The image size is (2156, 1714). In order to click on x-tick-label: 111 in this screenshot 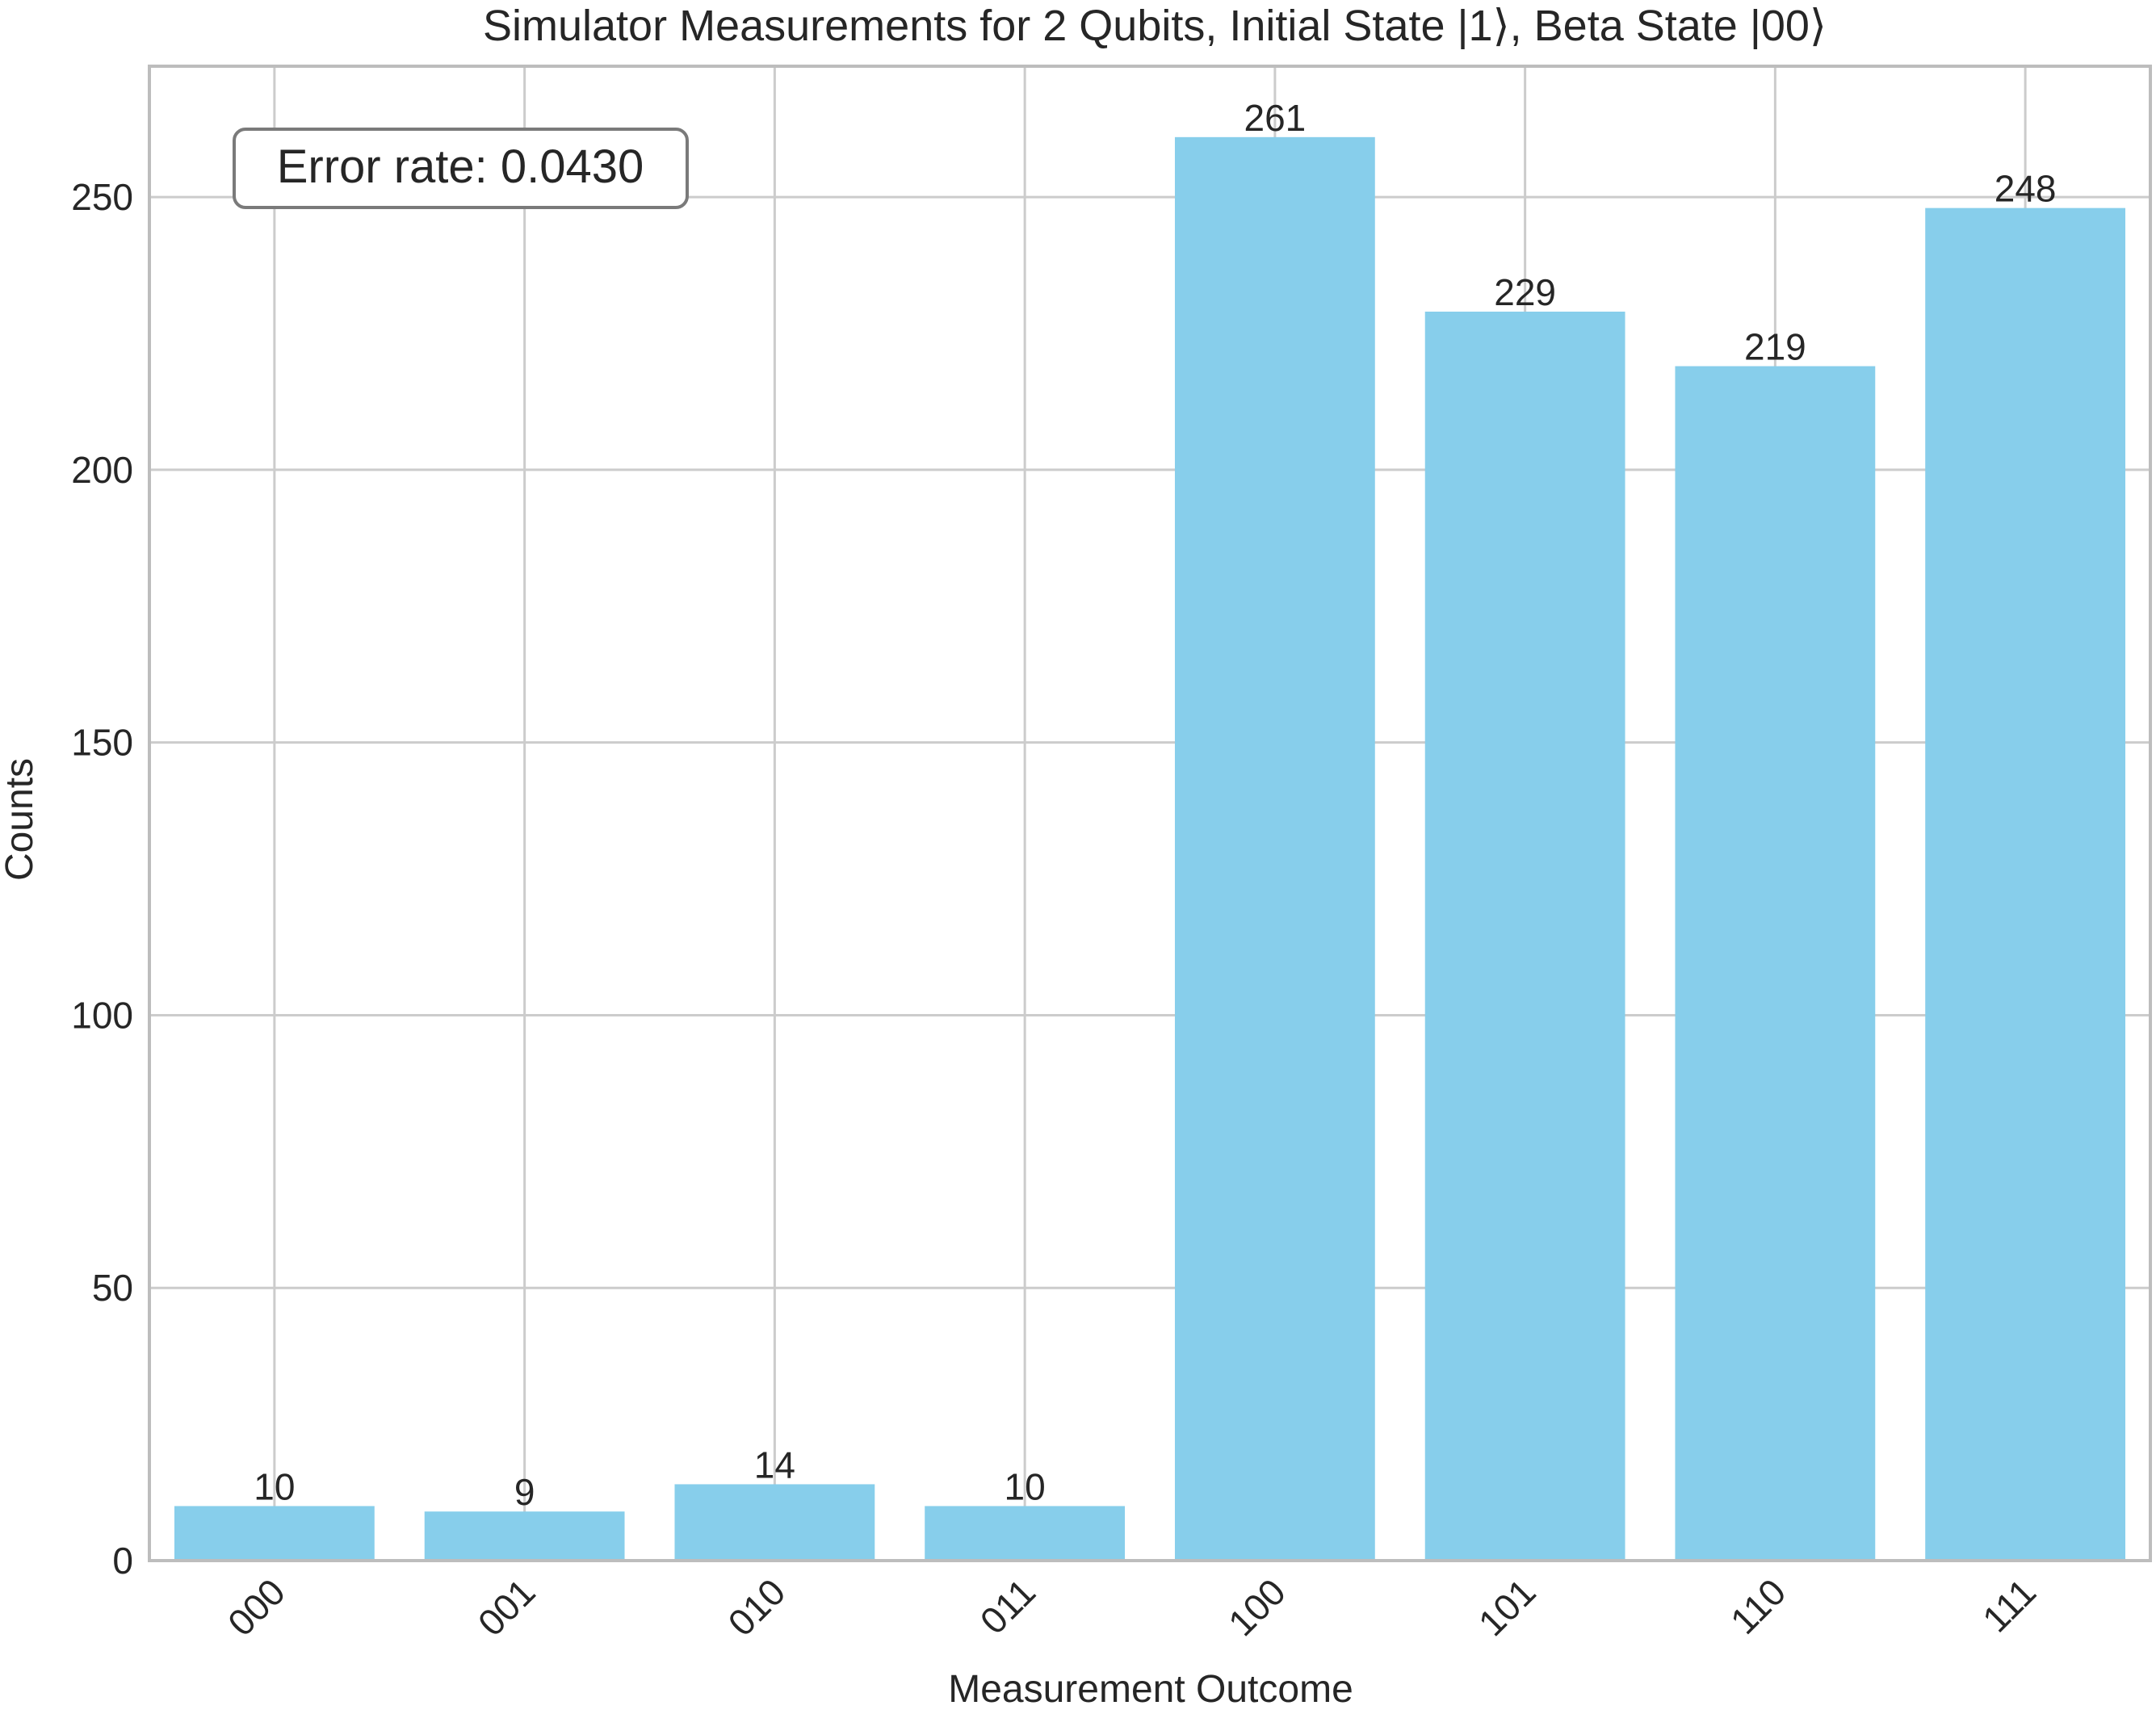, I will do `click(2009, 1605)`.